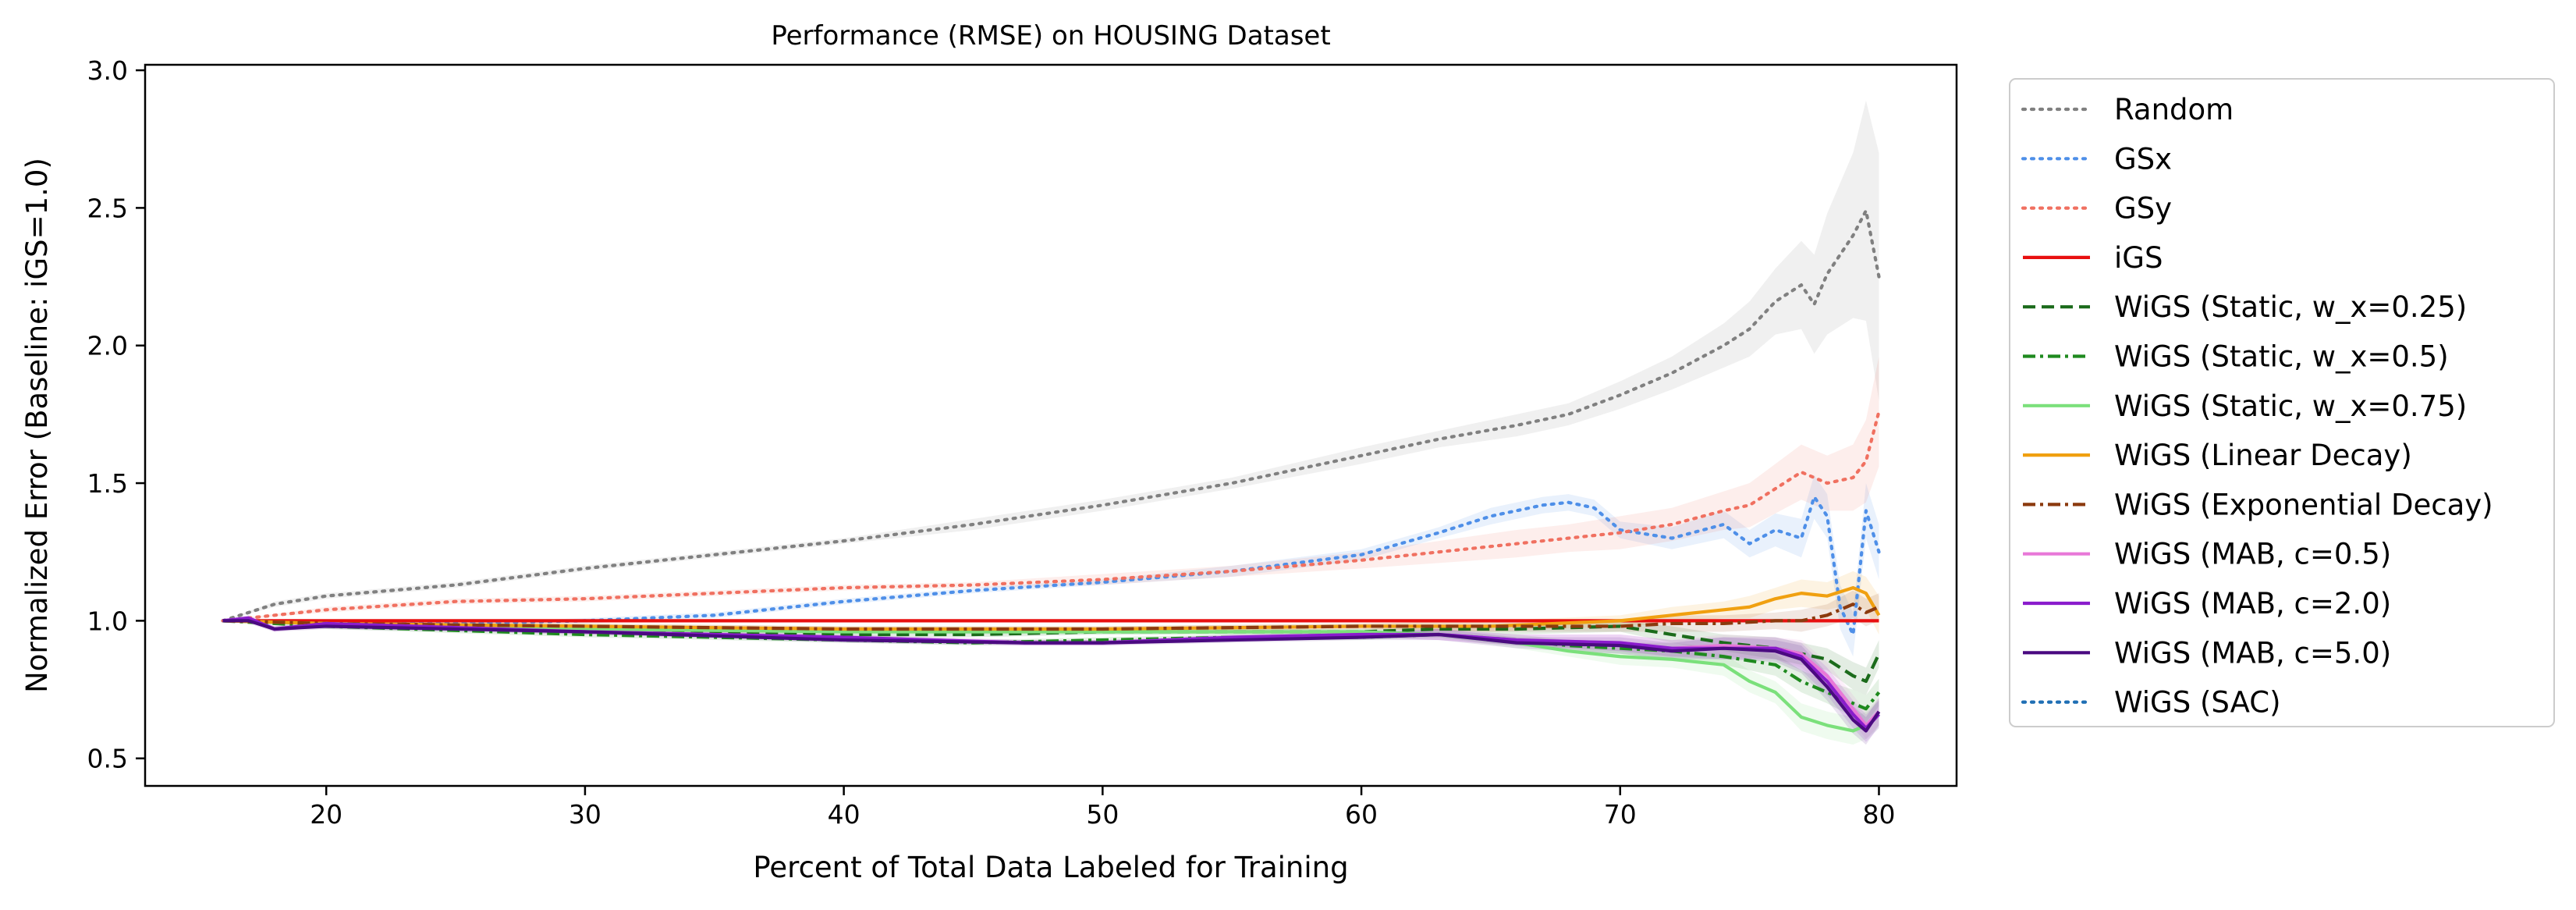 The image size is (2576, 910). I want to click on x-tick-label: 60, so click(1361, 814).